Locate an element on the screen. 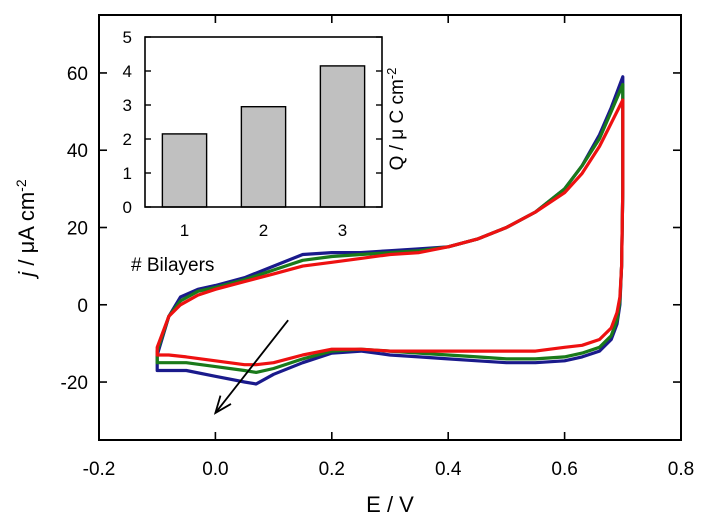 Image resolution: width=717 pixels, height=520 pixels. arrow-head is located at coordinates (222, 405).